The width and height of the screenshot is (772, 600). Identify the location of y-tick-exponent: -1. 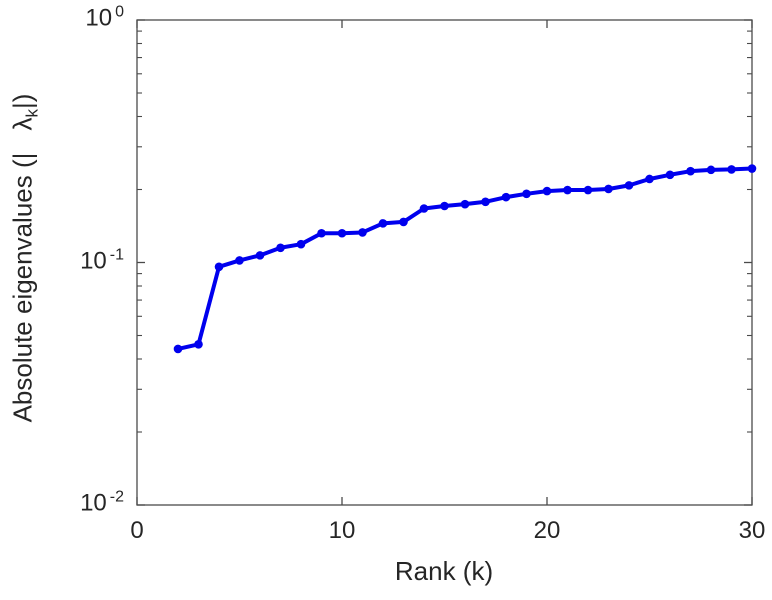
(116, 254).